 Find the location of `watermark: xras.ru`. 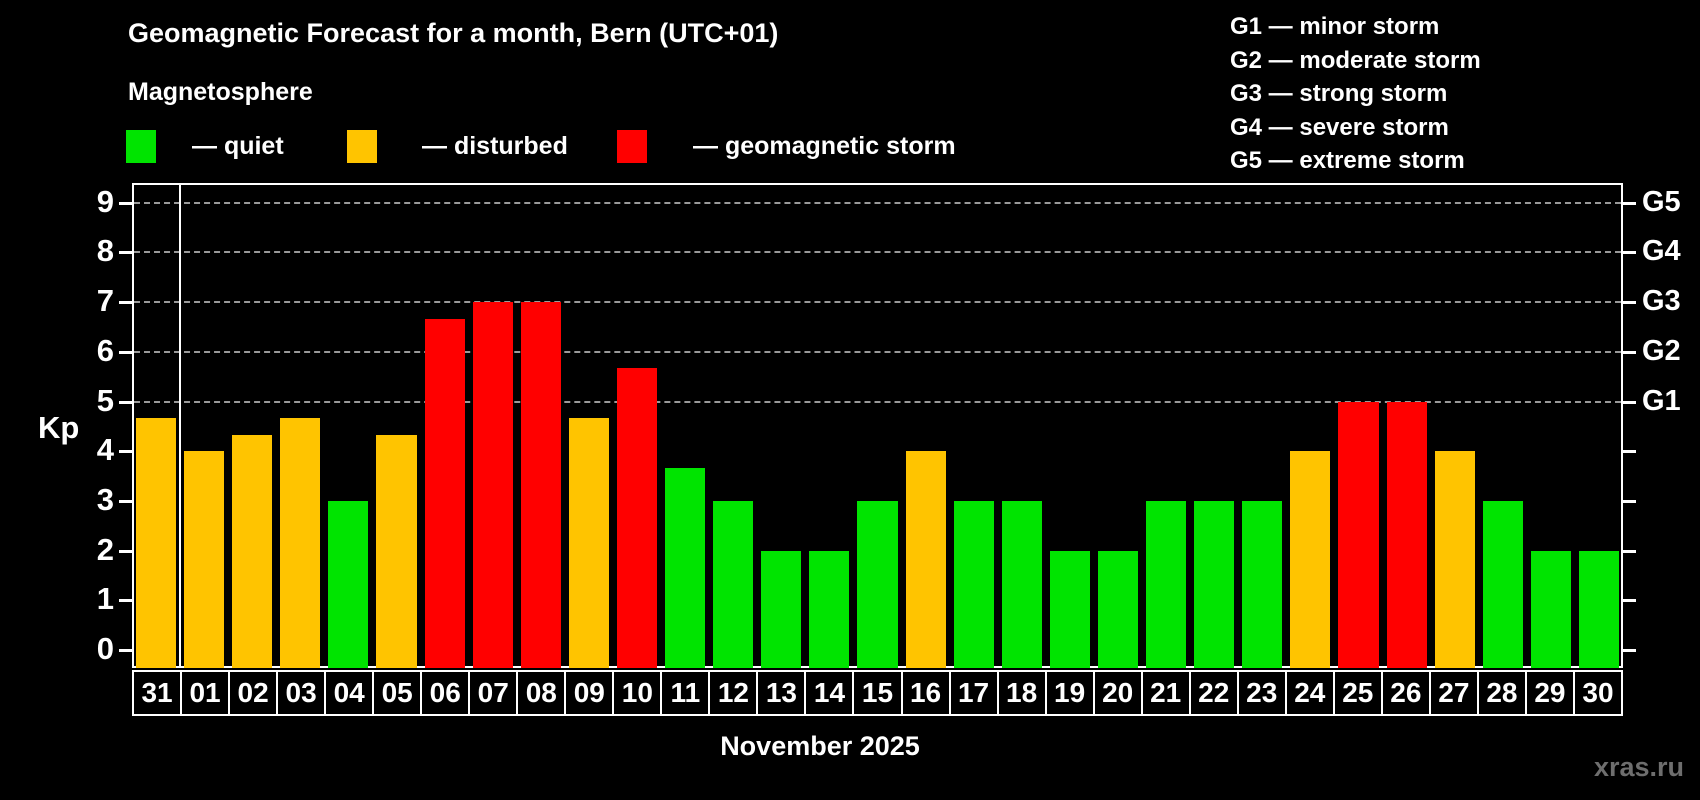

watermark: xras.ru is located at coordinates (1638, 767).